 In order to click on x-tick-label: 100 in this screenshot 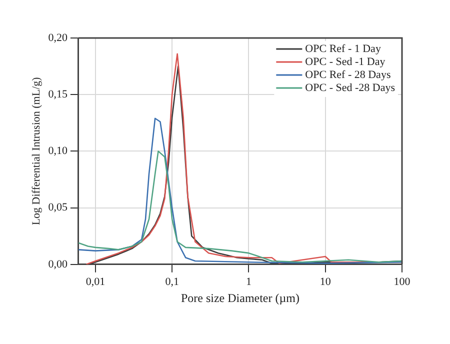, I will do `click(402, 282)`.